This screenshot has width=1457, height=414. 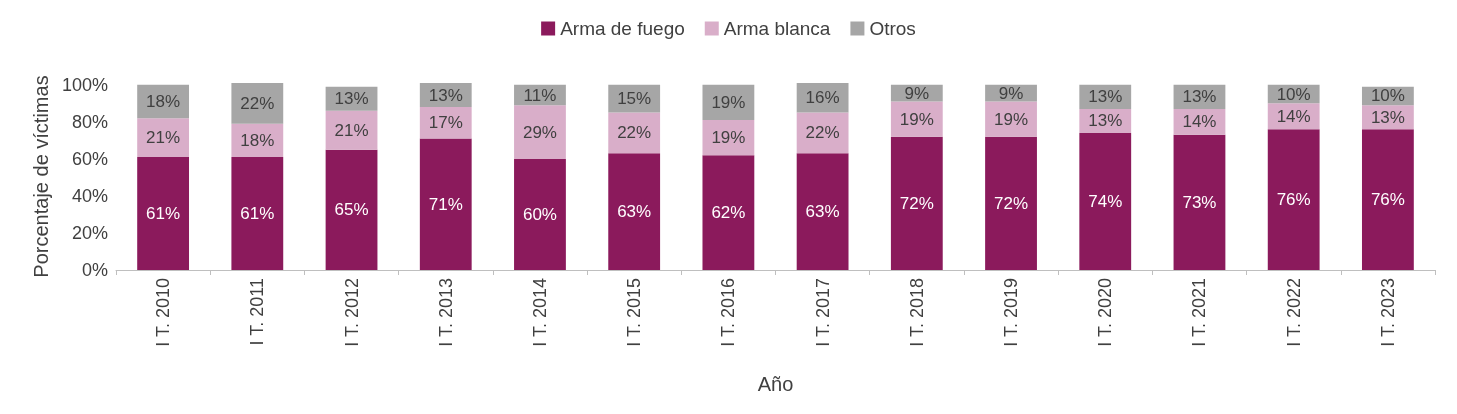 What do you see at coordinates (916, 312) in the screenshot?
I see `x-tick-label: I T. 2018` at bounding box center [916, 312].